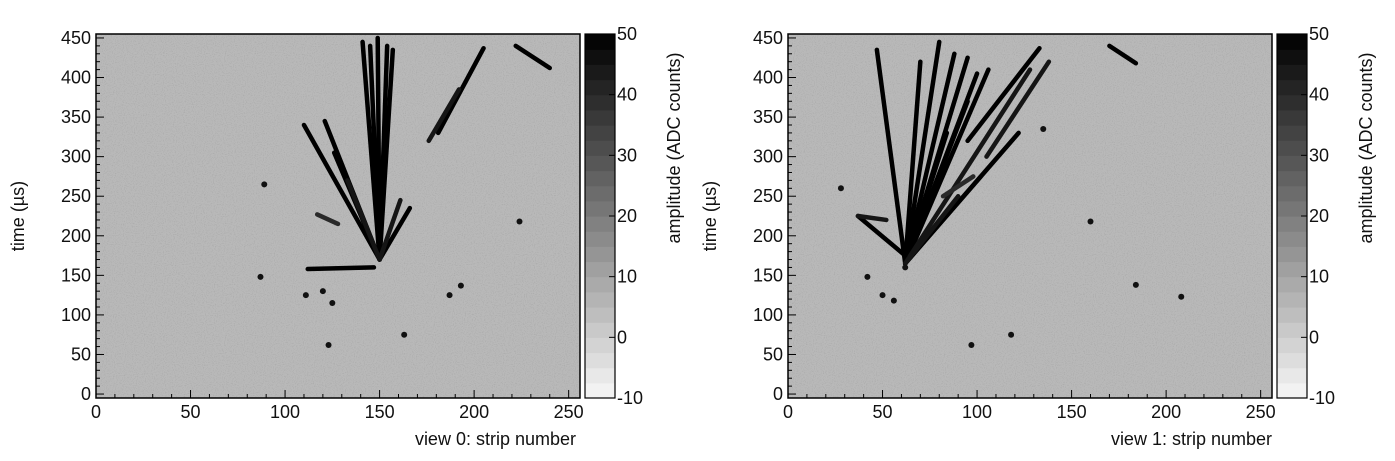 The width and height of the screenshot is (1395, 461). I want to click on y-tick-label-1-100: 100, so click(768, 315).